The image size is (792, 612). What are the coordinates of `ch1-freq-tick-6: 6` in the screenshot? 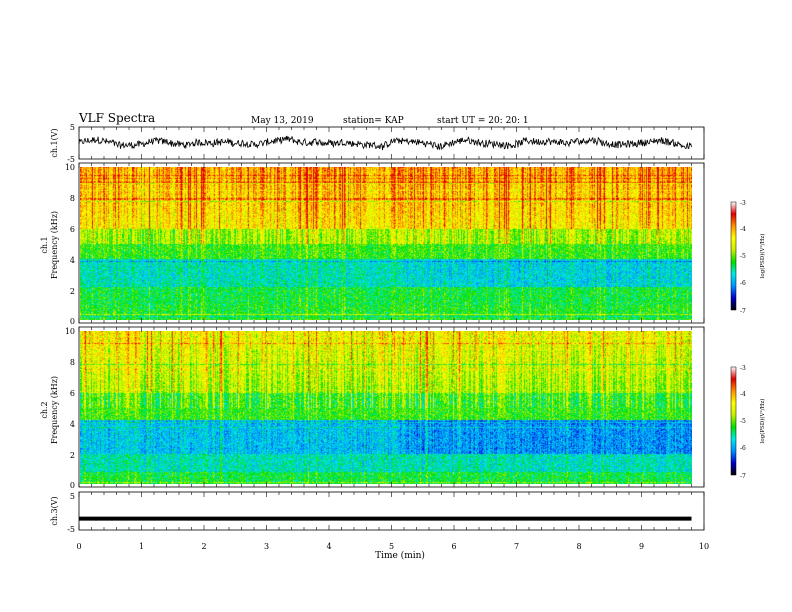 It's located at (72, 229).